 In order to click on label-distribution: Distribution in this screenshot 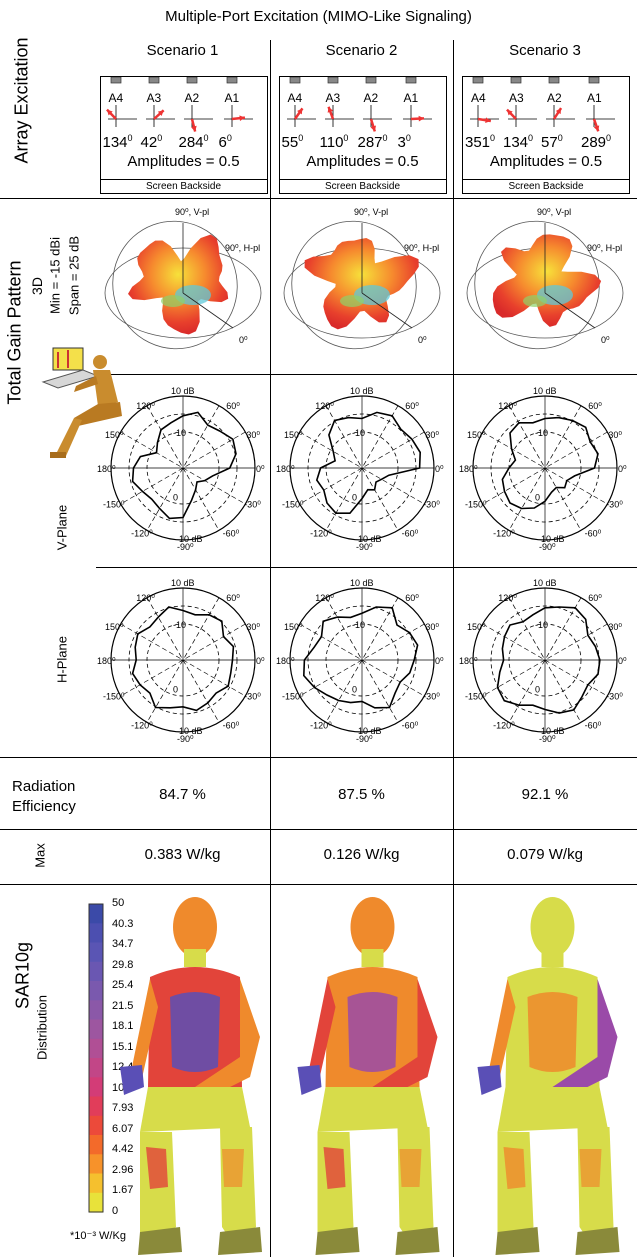, I will do `click(42, 1027)`.